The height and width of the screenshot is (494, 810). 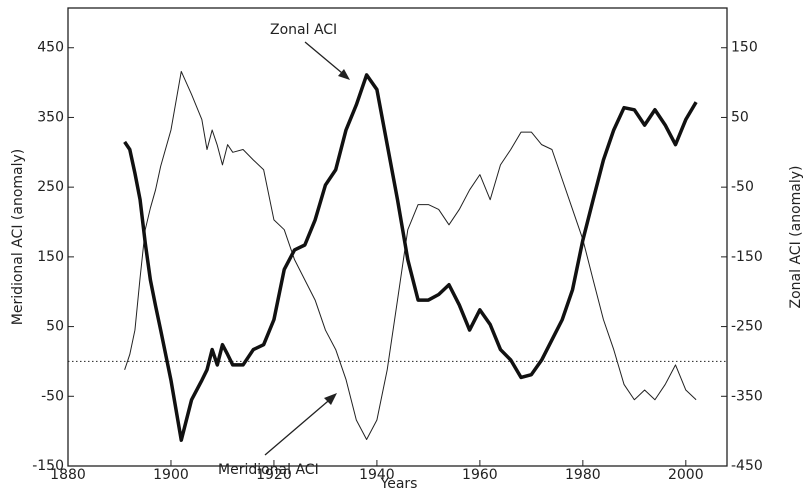 I want to click on x-tick-label: 1940, so click(x=377, y=475).